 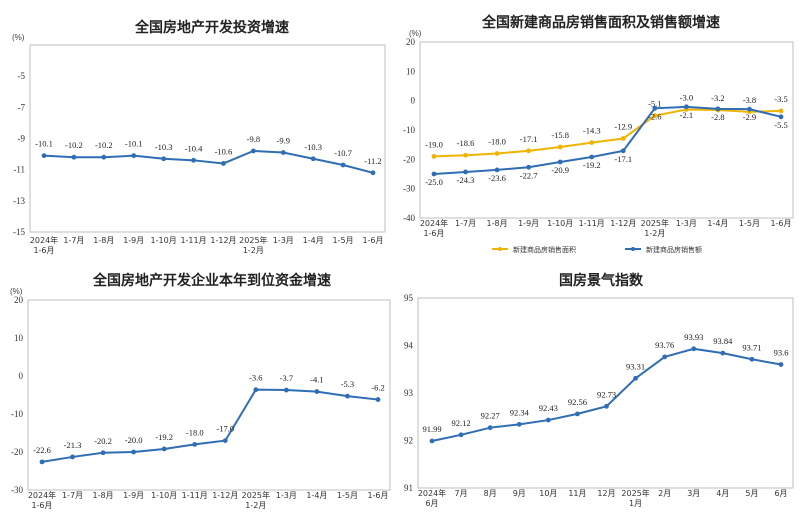 I want to click on data-label: -3.2, so click(x=717, y=98).